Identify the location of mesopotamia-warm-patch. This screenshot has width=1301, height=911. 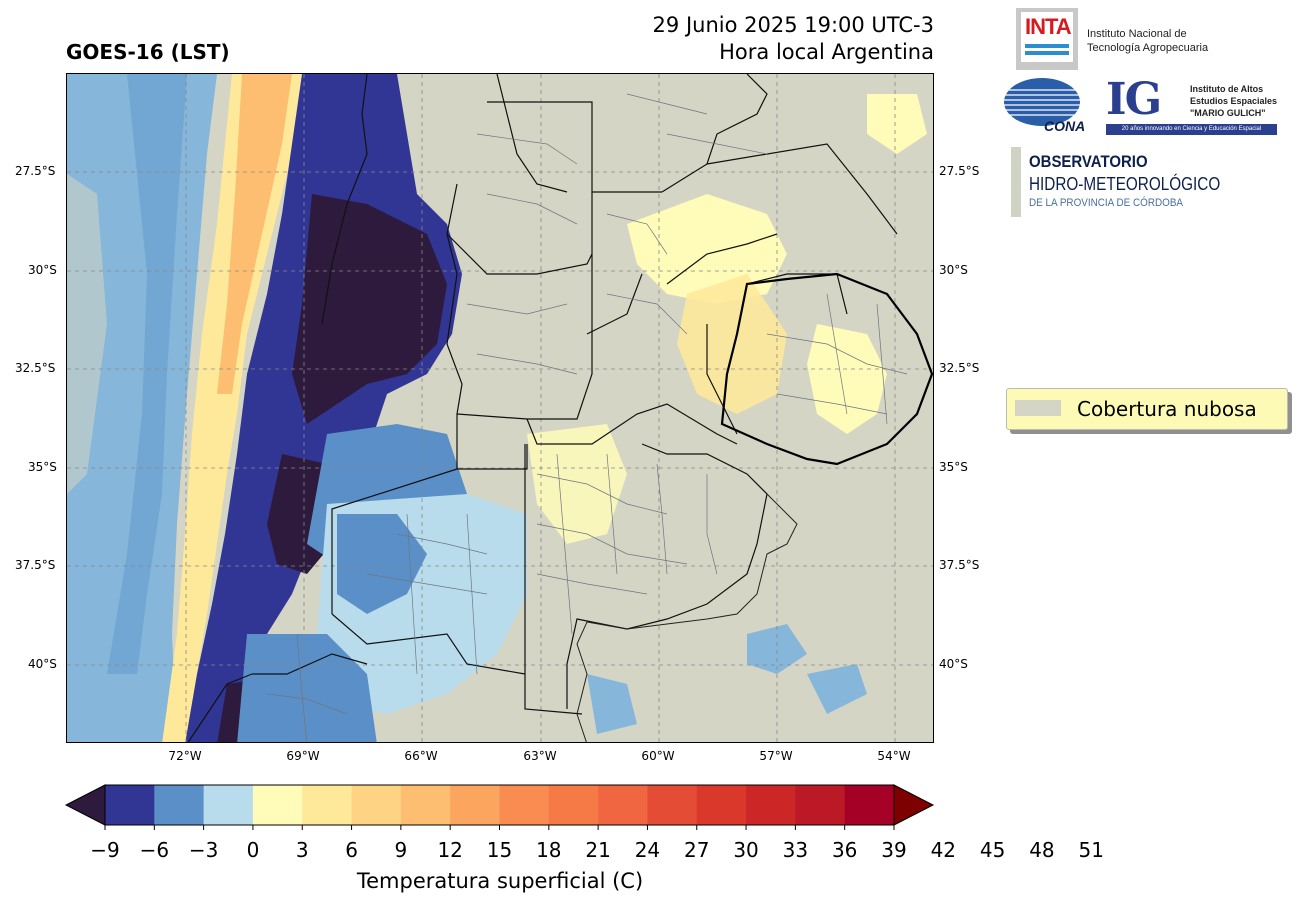
(732, 344).